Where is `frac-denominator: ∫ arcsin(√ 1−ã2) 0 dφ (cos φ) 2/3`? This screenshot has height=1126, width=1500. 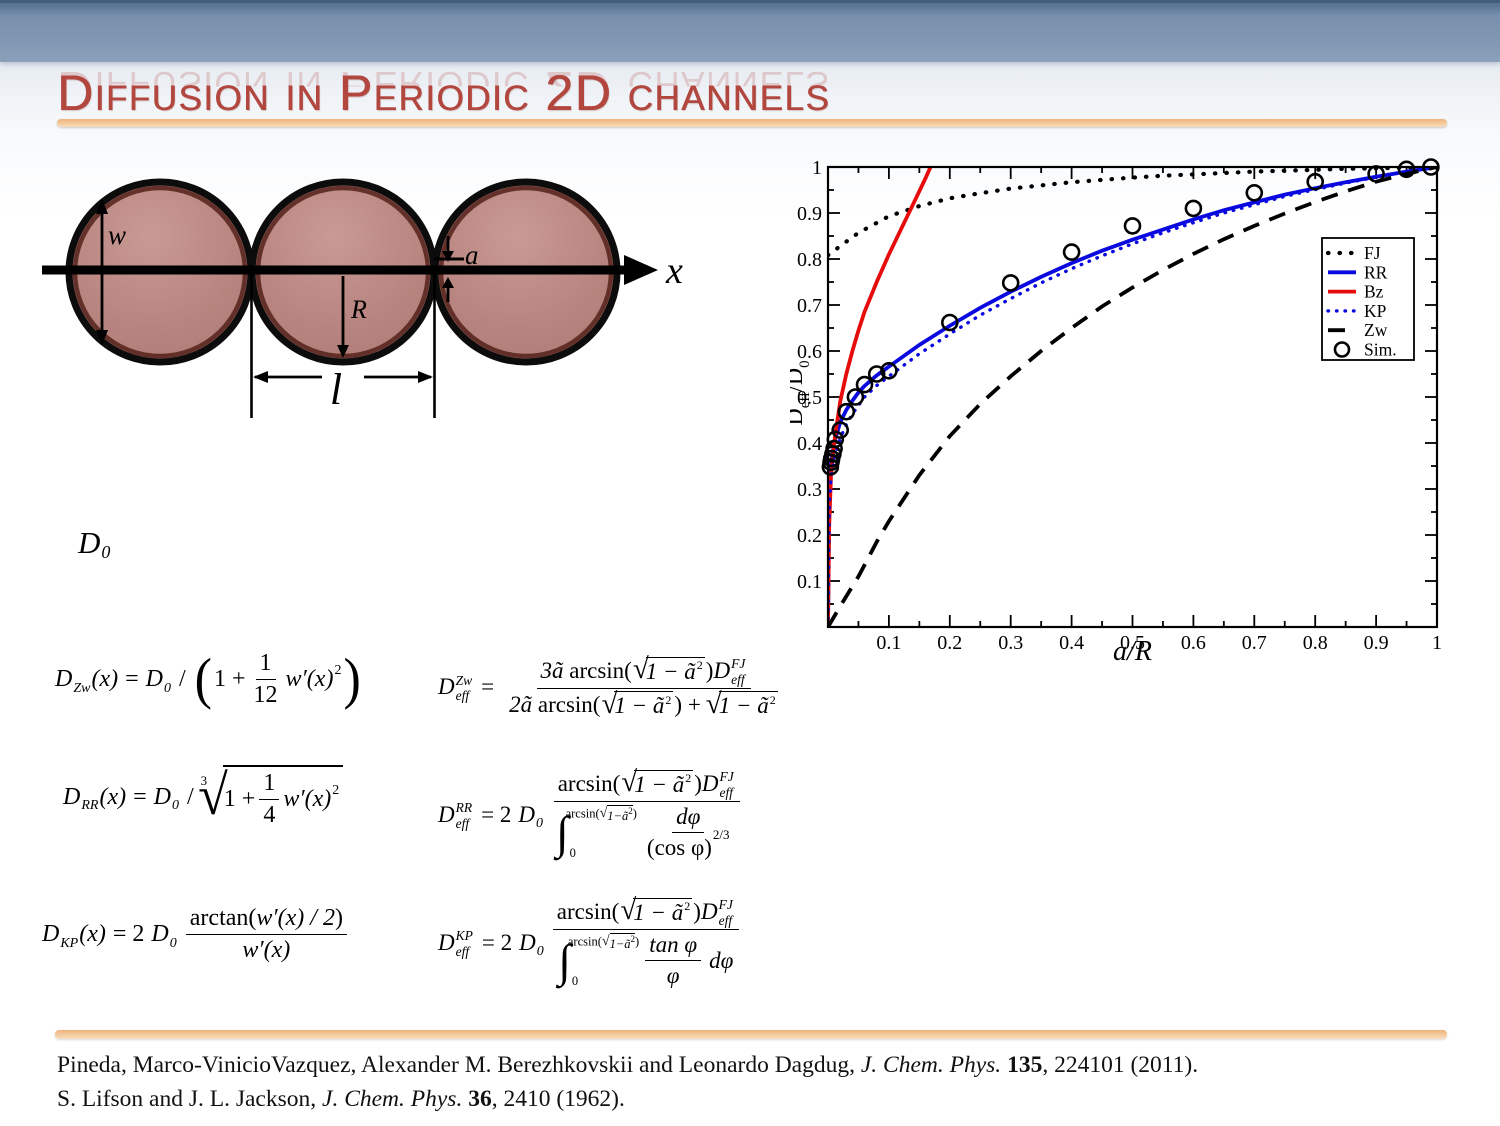 frac-denominator: ∫ arcsin(√ 1−ã2) 0 dφ (cos φ) 2/3 is located at coordinates (647, 831).